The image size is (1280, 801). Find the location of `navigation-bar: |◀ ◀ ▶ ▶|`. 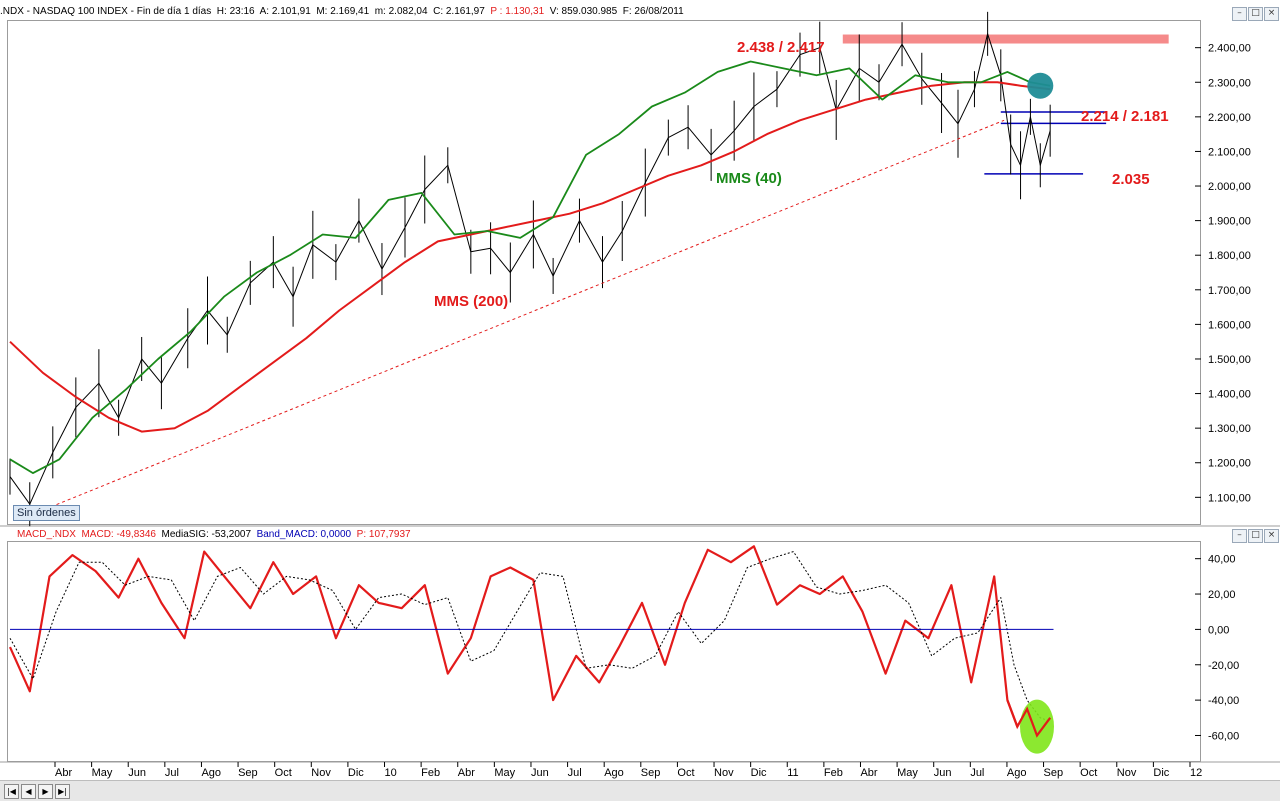

navigation-bar: |◀ ◀ ▶ ▶| is located at coordinates (640, 790).